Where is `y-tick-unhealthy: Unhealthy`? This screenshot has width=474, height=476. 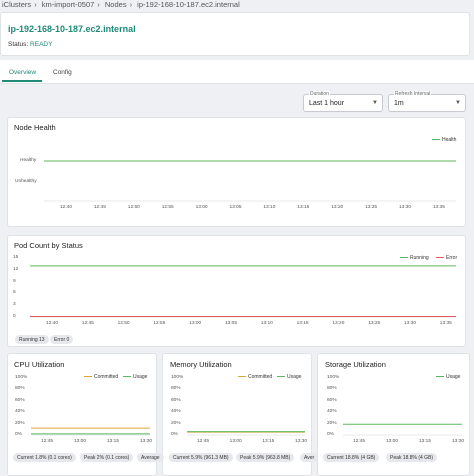
y-tick-unhealthy: Unhealthy is located at coordinates (26, 181).